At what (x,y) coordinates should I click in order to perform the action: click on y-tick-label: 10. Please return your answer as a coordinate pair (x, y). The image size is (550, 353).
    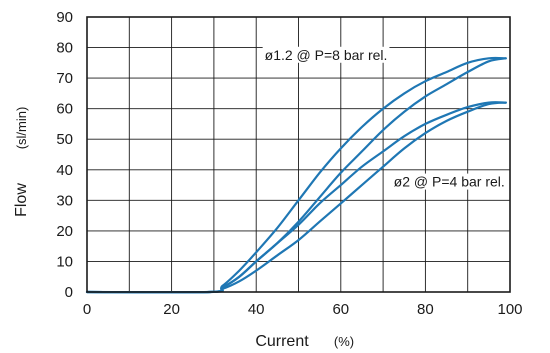
    Looking at the image, I should click on (64, 261).